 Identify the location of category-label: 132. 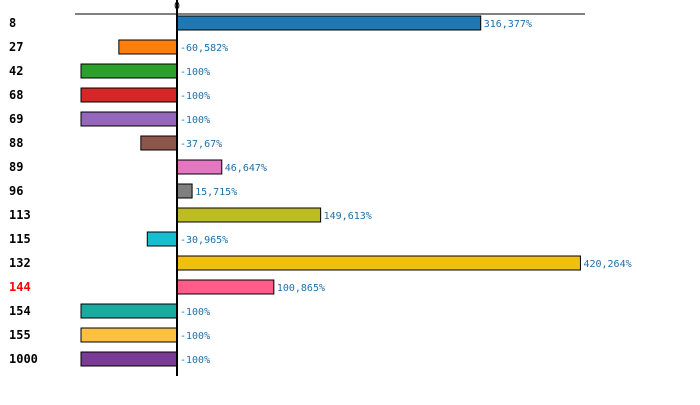
(20, 263).